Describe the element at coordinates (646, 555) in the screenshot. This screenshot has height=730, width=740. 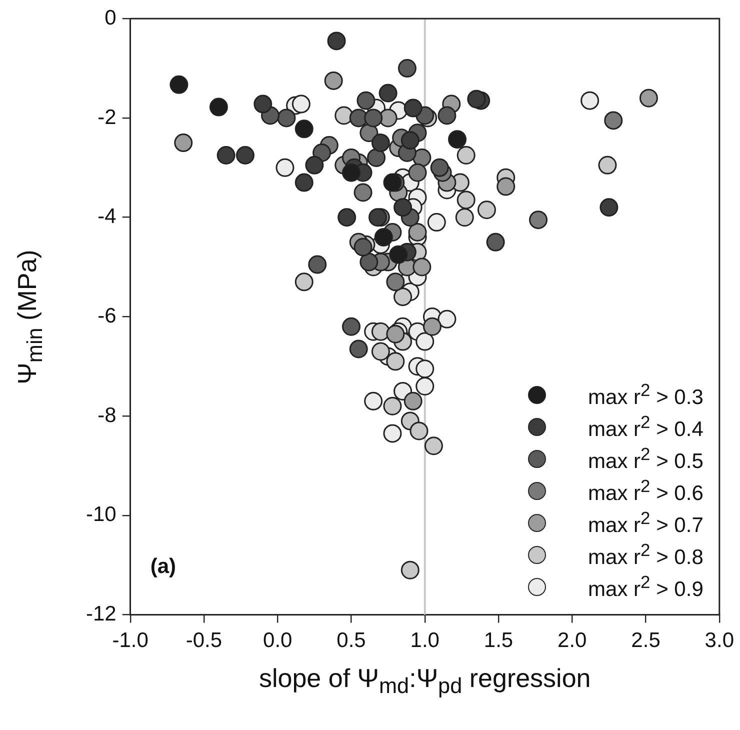
I see `legend-label: max r$^{2}$ > 0.8` at that location.